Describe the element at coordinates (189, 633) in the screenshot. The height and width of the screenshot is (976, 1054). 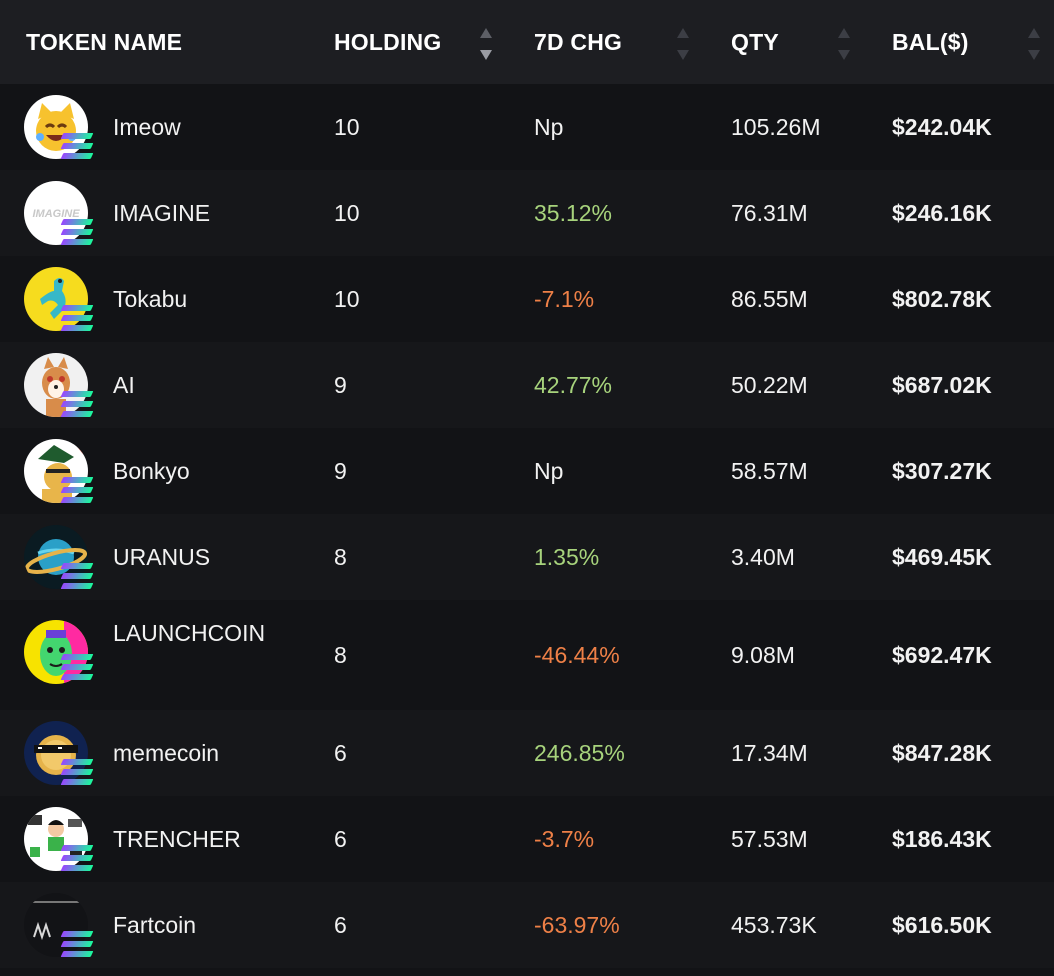
I see `token-name: LAUNCHCOIN` at that location.